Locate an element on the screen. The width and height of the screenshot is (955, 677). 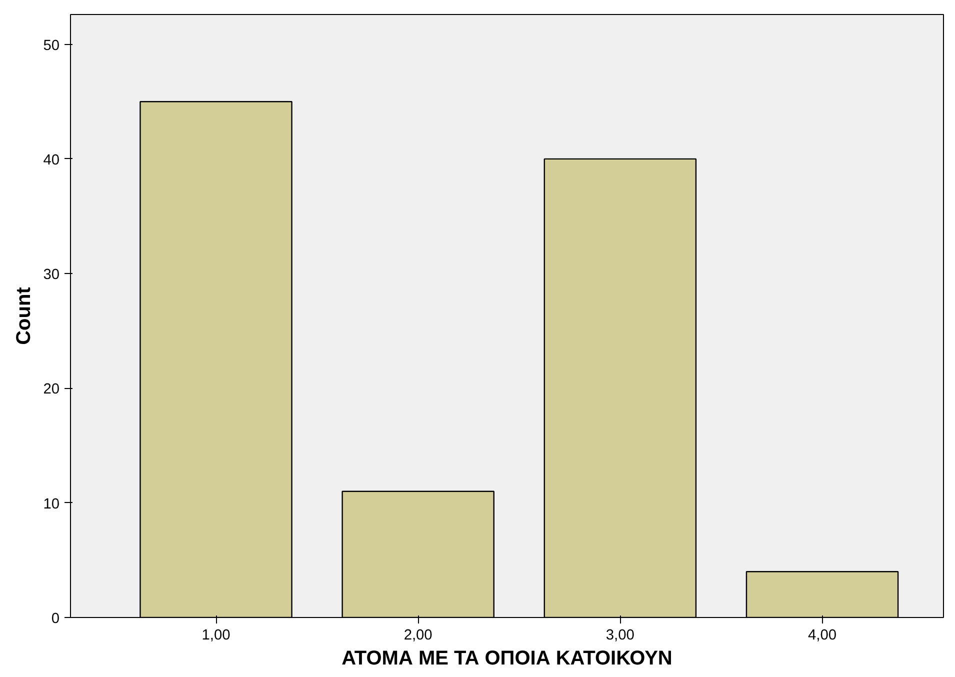
y-tick-label: 40 is located at coordinates (51, 160).